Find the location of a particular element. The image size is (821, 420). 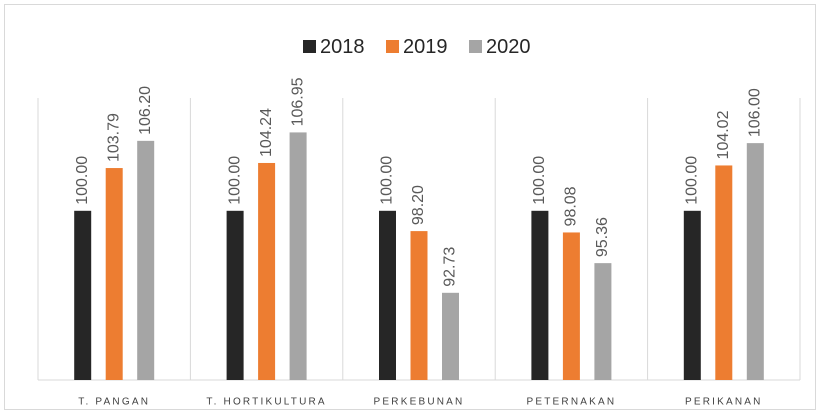

data-label: 106.95 is located at coordinates (297, 101).